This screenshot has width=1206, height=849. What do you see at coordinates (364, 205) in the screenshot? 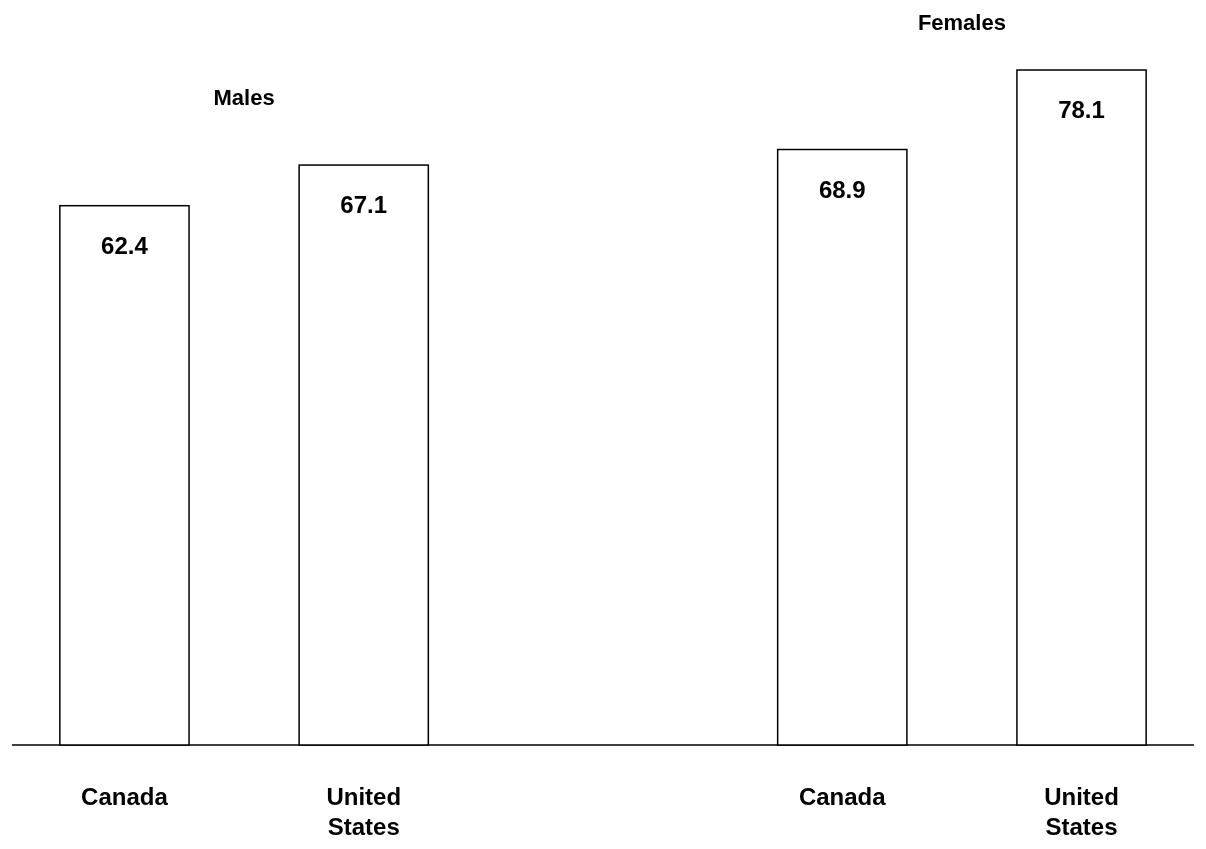
I see `data-label: 67.1` at bounding box center [364, 205].